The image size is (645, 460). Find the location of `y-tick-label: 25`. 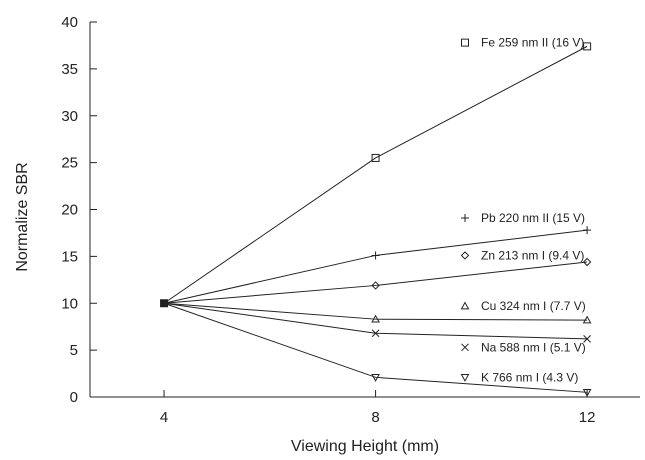

y-tick-label: 25 is located at coordinates (69, 163).